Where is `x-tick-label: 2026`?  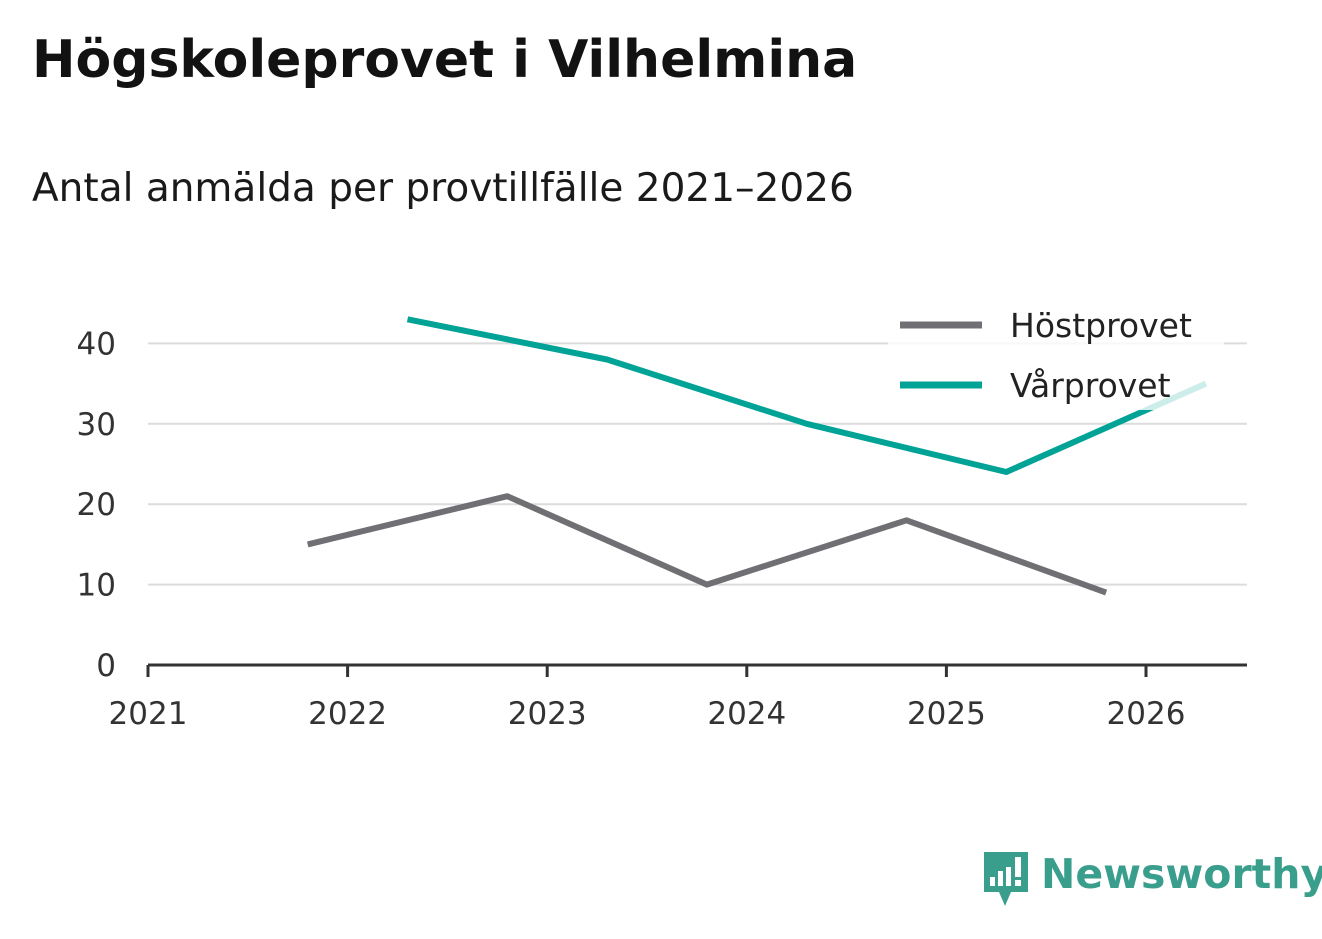 x-tick-label: 2026 is located at coordinates (1146, 714).